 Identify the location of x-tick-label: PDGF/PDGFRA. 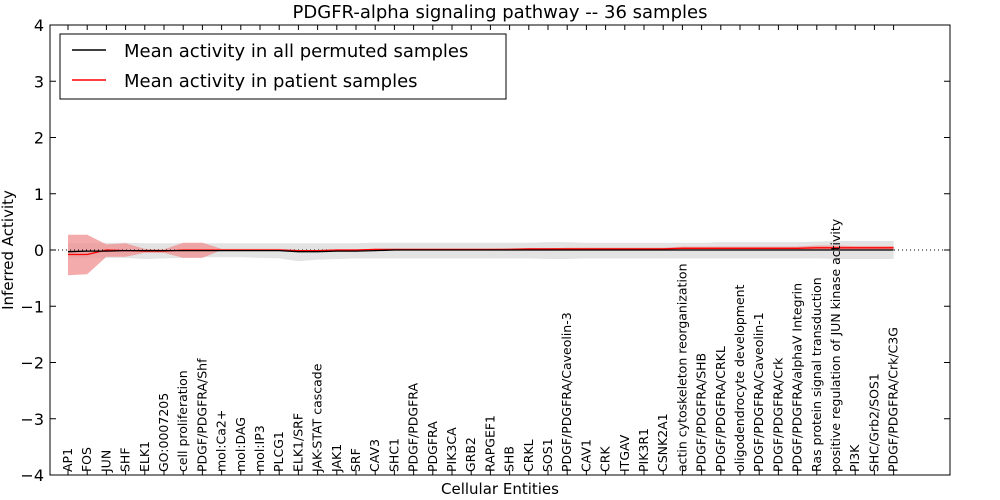
(413, 427).